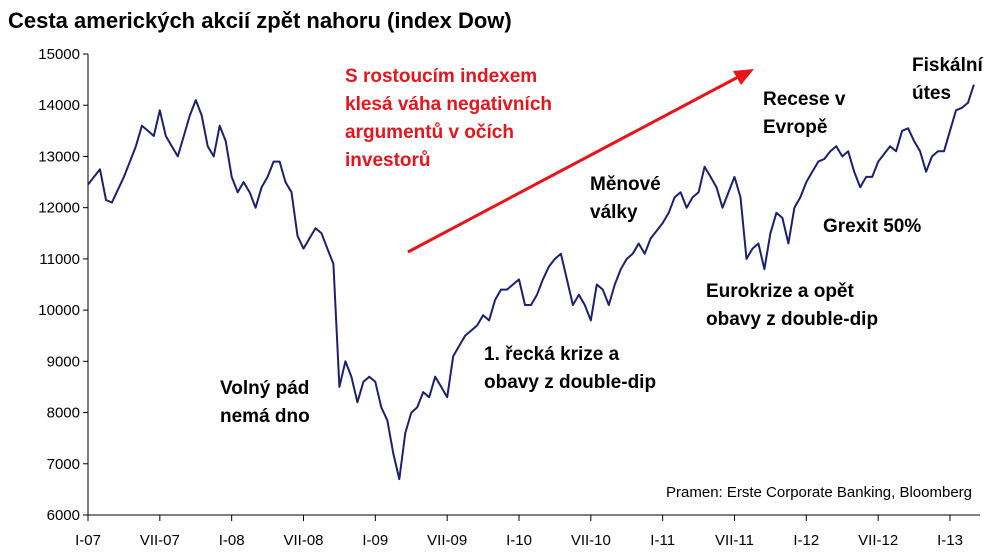 This screenshot has height=557, width=1007. What do you see at coordinates (448, 104) in the screenshot?
I see `annotation: klesá váha negativních` at bounding box center [448, 104].